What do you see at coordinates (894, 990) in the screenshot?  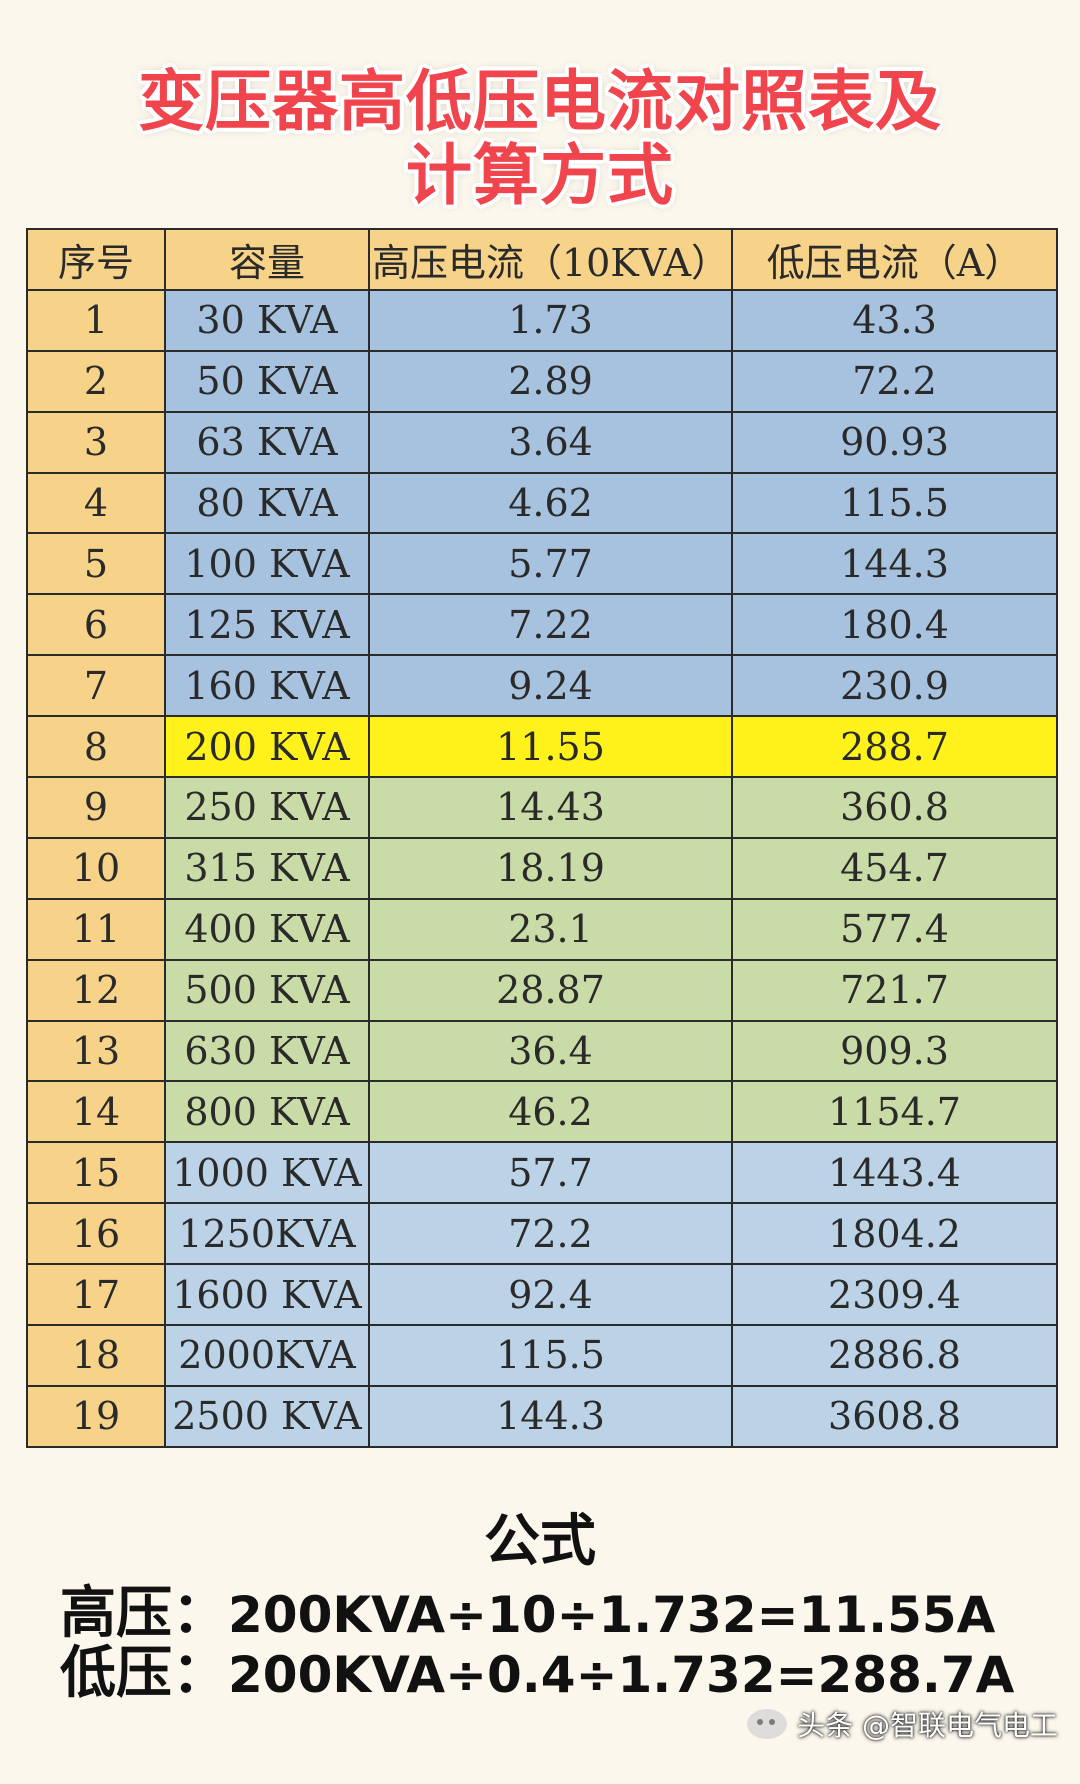 I see `cell-low-current: 721.7` at bounding box center [894, 990].